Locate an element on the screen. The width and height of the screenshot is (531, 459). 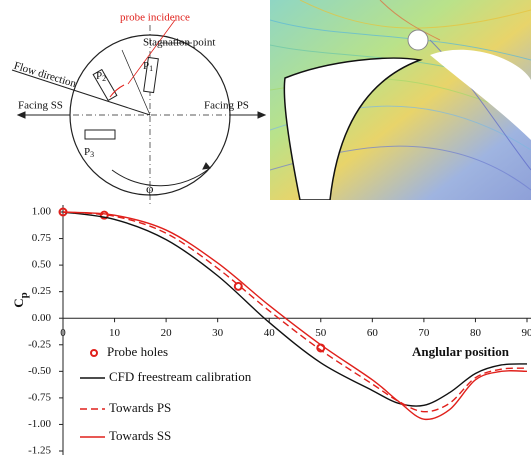
y-tick-label: -1.25 is located at coordinates (39, 451).